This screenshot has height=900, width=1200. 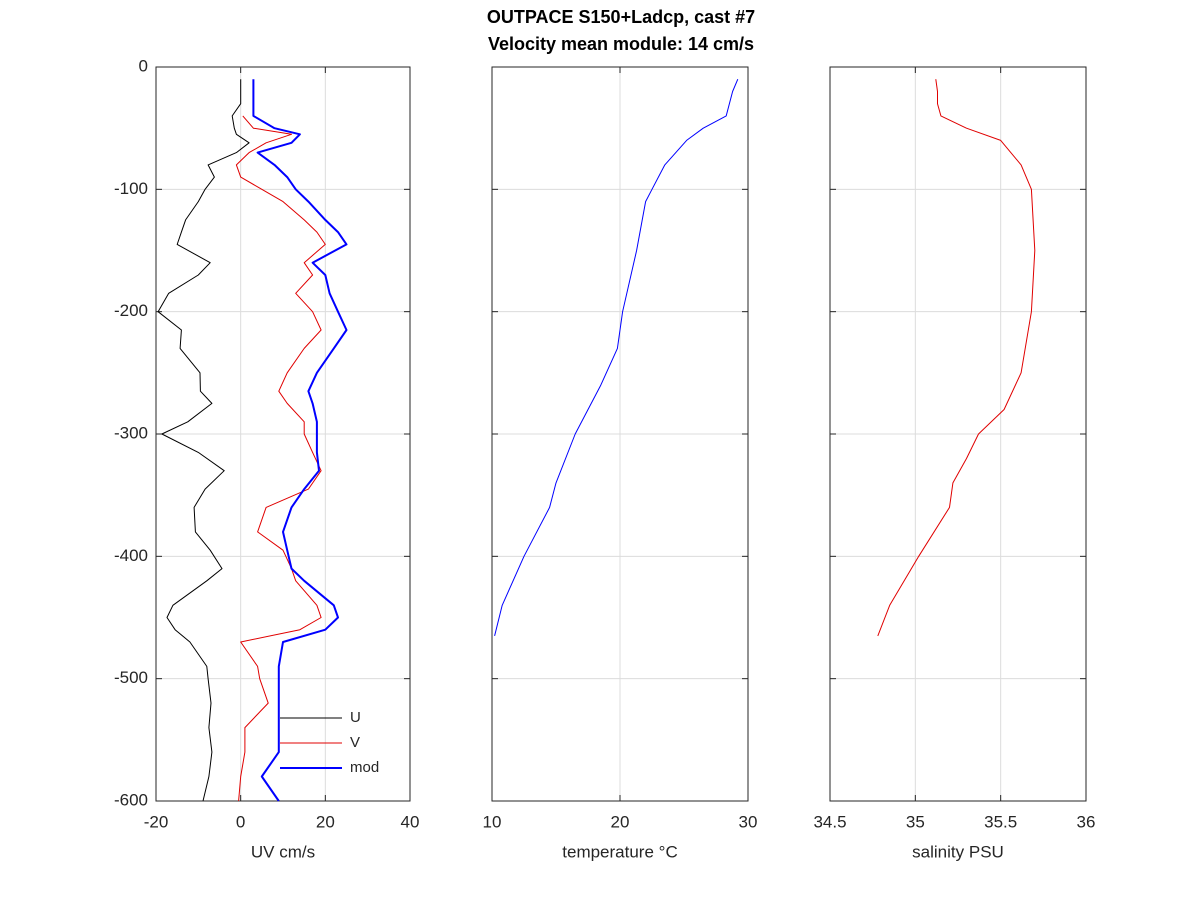 I want to click on y-tick-label: -400, so click(x=131, y=555).